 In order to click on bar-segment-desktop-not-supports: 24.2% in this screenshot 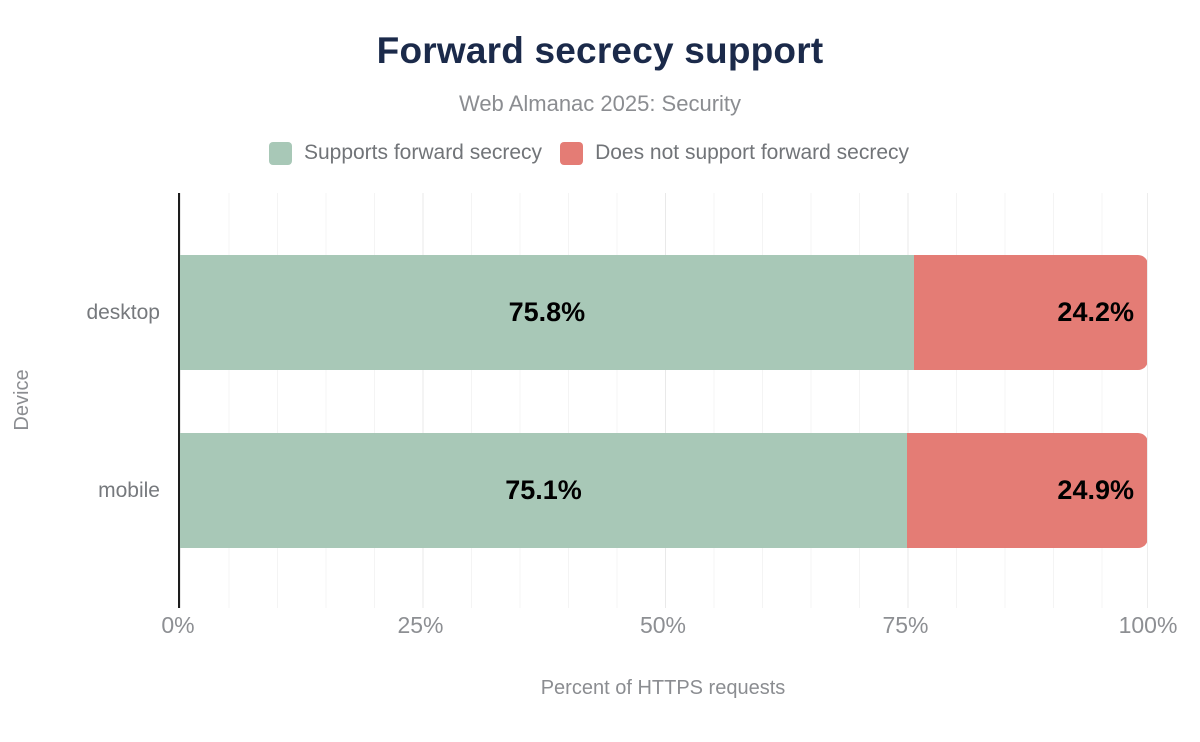, I will do `click(1030, 312)`.